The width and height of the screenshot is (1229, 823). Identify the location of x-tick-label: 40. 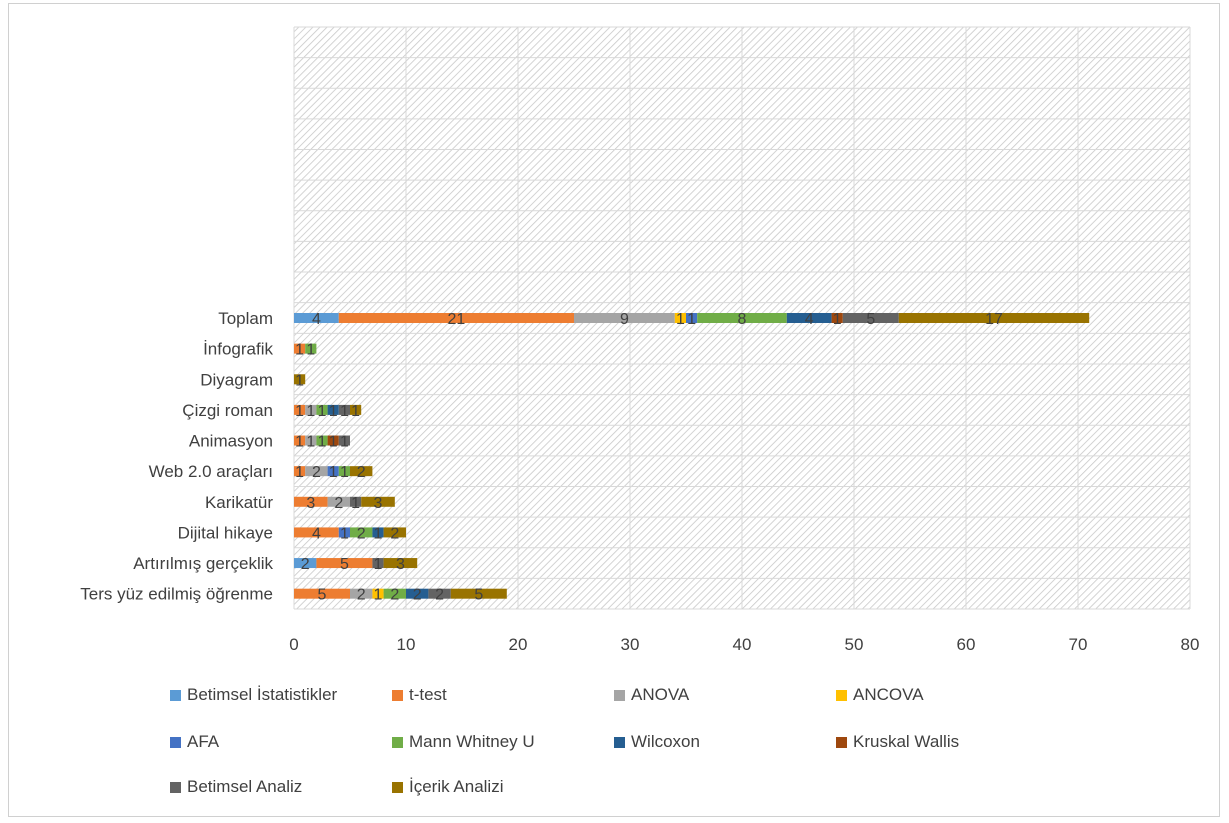
(742, 644).